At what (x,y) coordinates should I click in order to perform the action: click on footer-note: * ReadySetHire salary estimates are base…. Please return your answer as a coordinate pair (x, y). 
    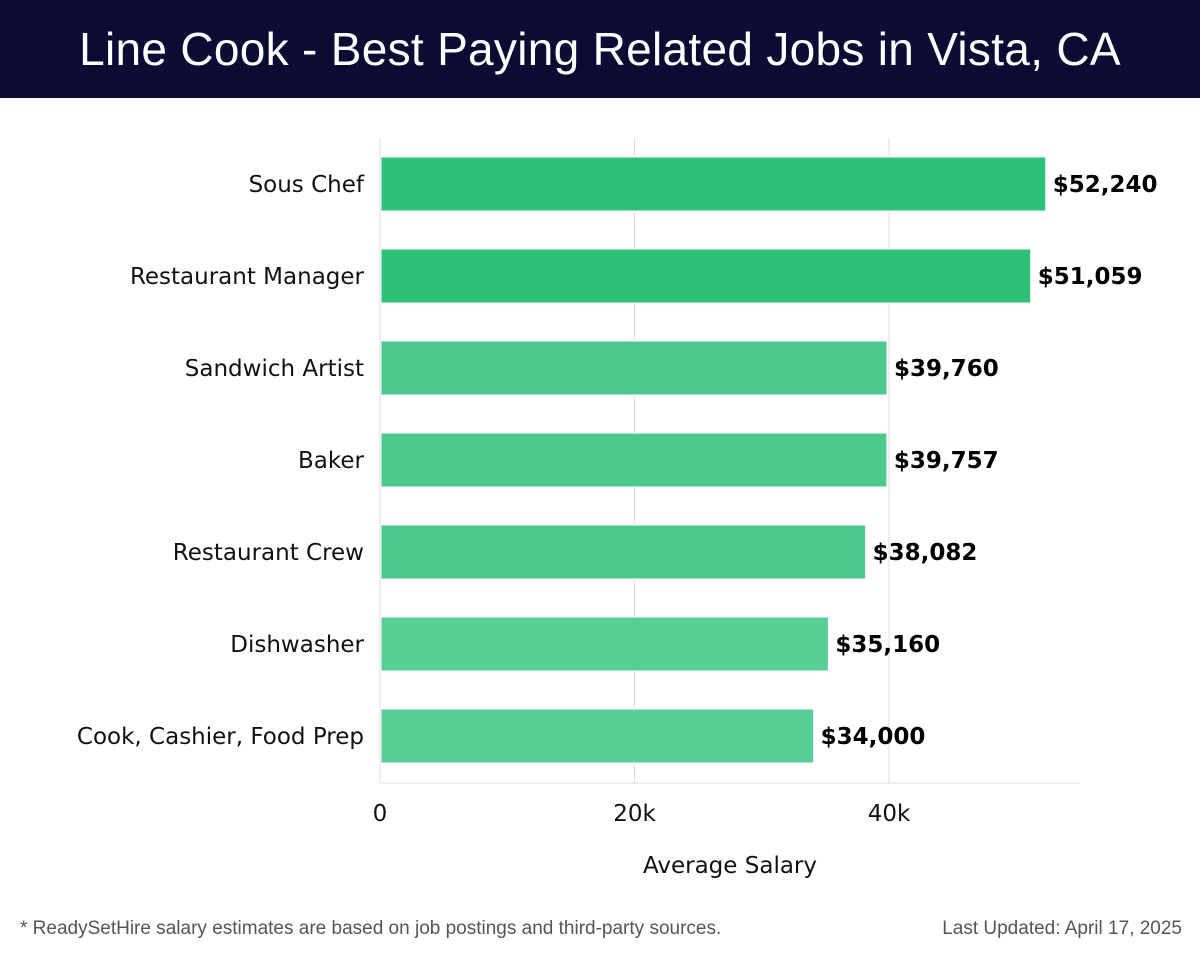
    Looking at the image, I should click on (371, 928).